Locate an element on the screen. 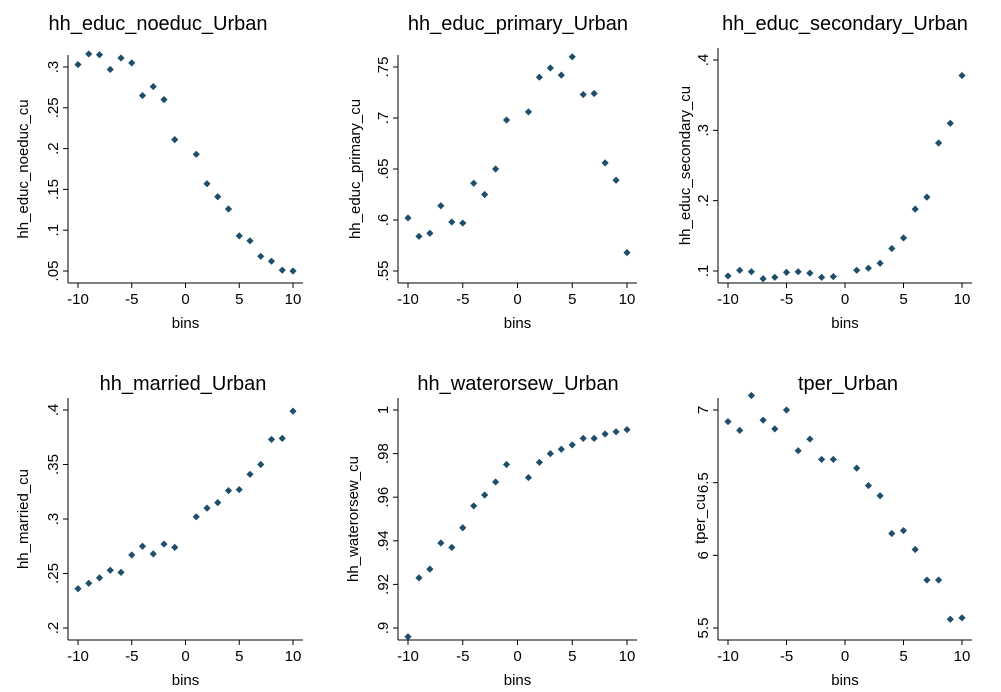 The height and width of the screenshot is (692, 1001). panel-title: hh_waterorsew_Urban is located at coordinates (517, 384).